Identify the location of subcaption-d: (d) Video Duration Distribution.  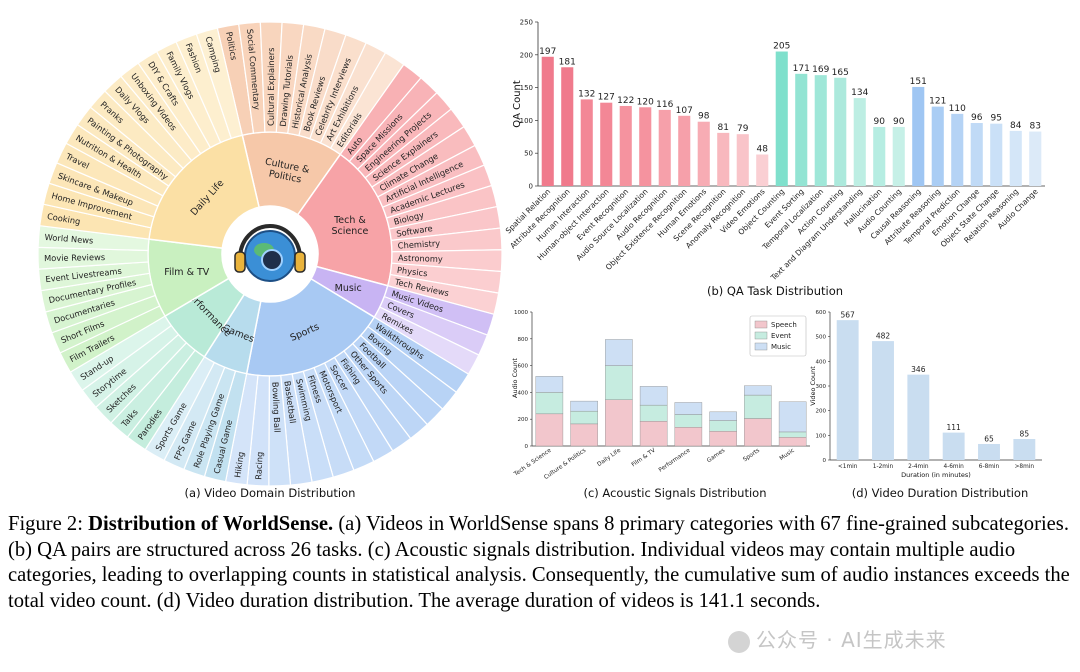
(940, 493).